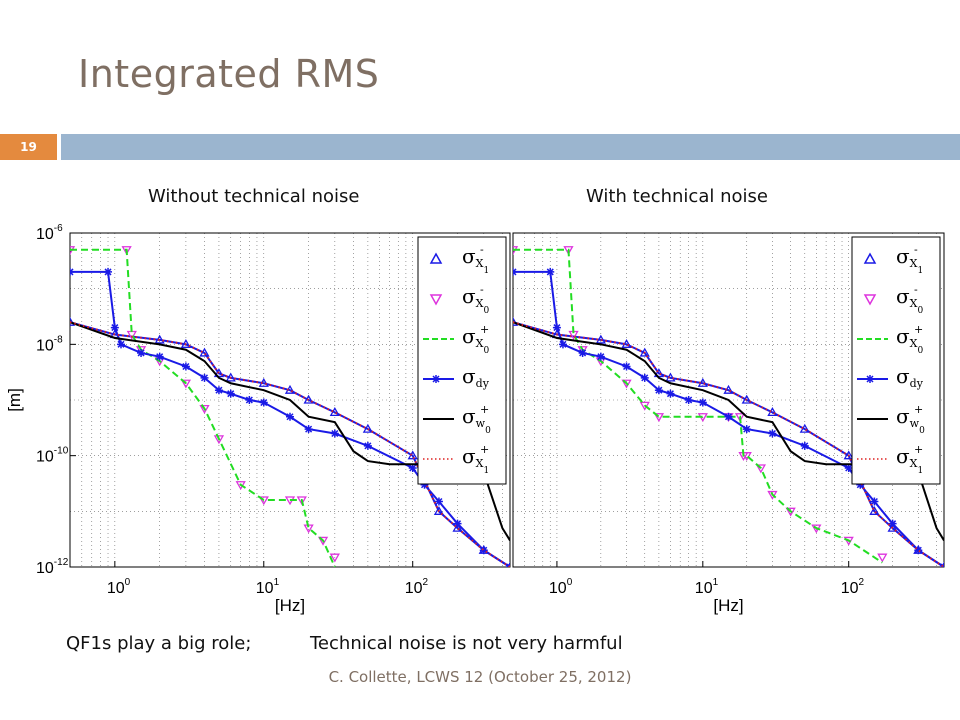 The height and width of the screenshot is (720, 960). Describe the element at coordinates (480, 677) in the screenshot. I see `footer-citation: C. Collette, LCWS 12 (October 25, 2012)` at that location.